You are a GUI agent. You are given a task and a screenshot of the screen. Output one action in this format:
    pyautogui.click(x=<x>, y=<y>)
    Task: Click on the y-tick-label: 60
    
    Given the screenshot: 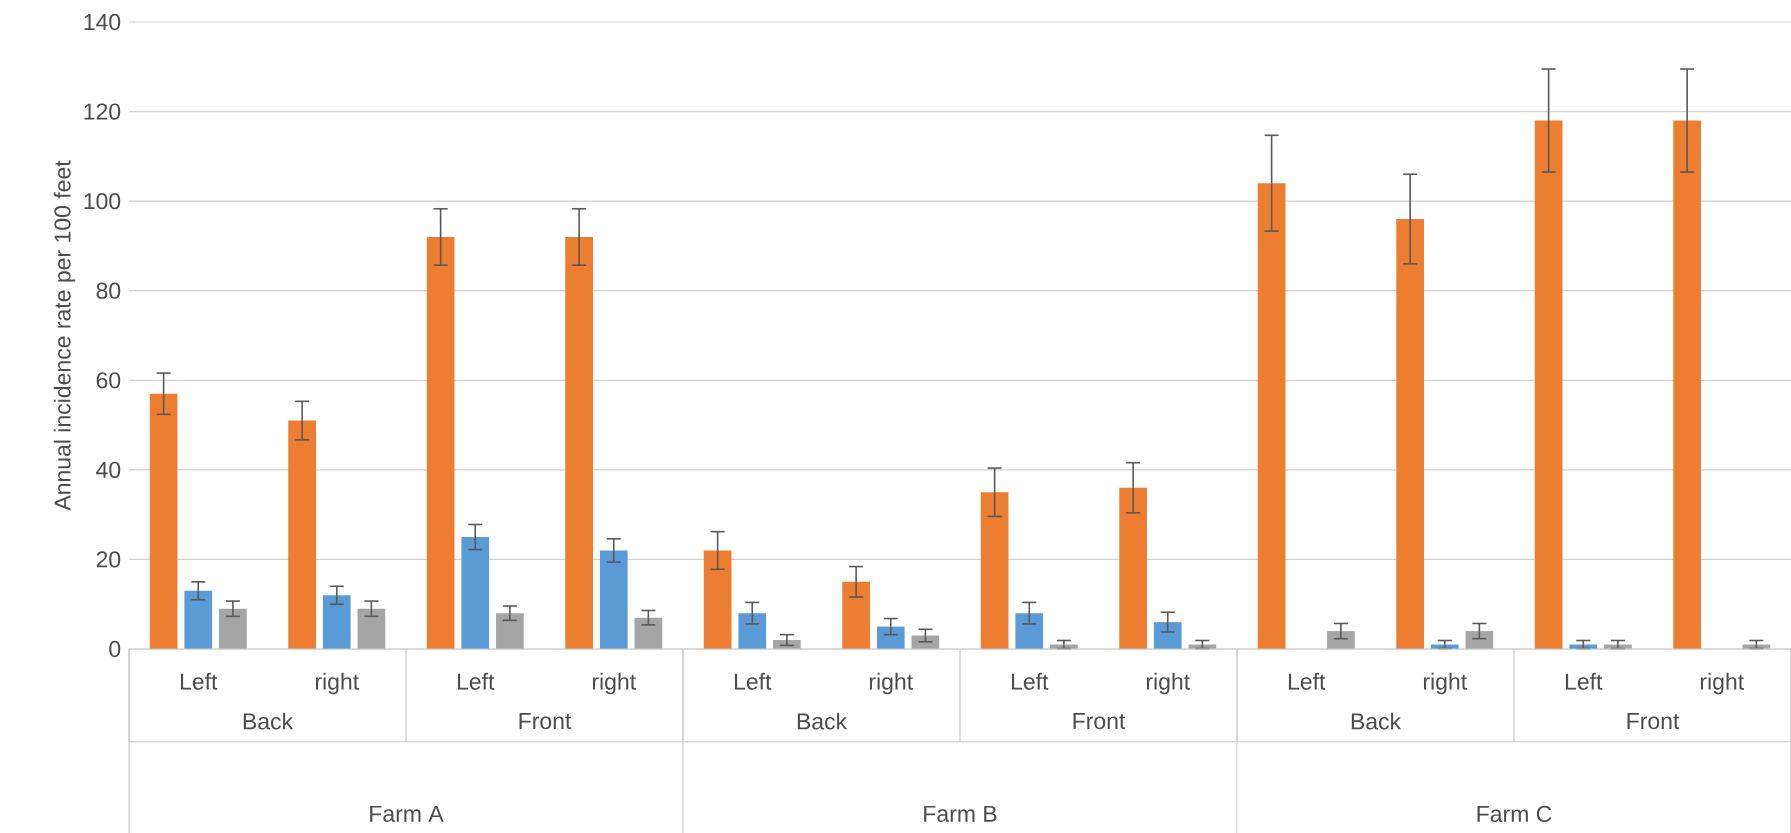 What is the action you would take?
    pyautogui.click(x=108, y=380)
    